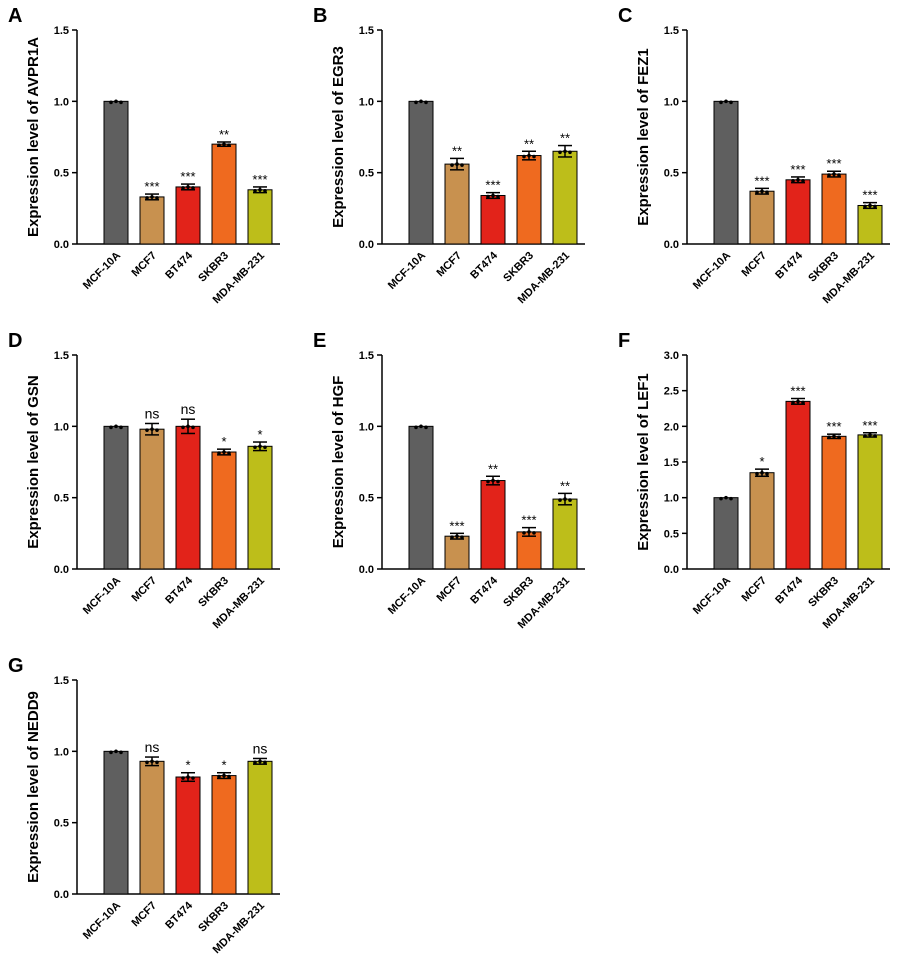 The height and width of the screenshot is (980, 913). What do you see at coordinates (320, 16) in the screenshot?
I see `panel-label: B` at bounding box center [320, 16].